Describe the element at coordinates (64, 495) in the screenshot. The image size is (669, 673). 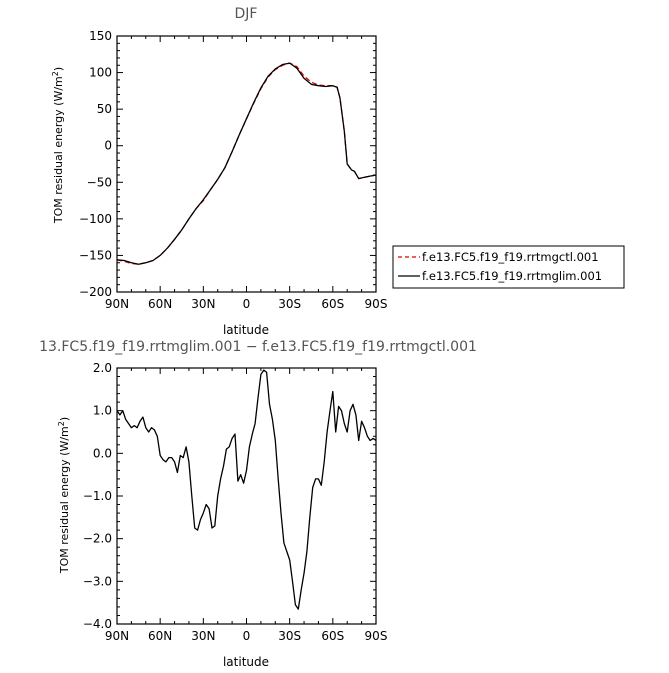
I see `bottom-y-axis-label: TOM residual energy (W/m2)` at that location.